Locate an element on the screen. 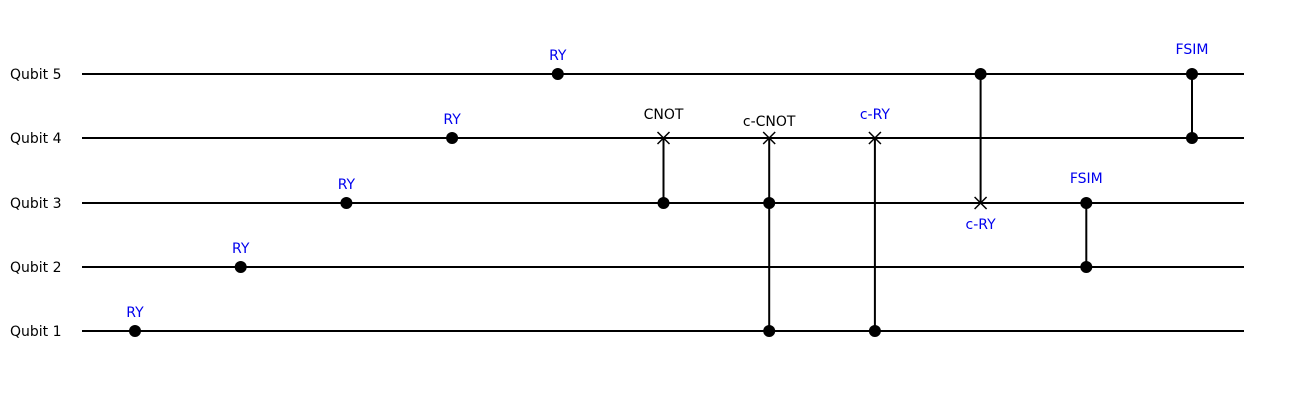 This screenshot has height=405, width=1312. gate-step-2: RY is located at coordinates (241, 257).